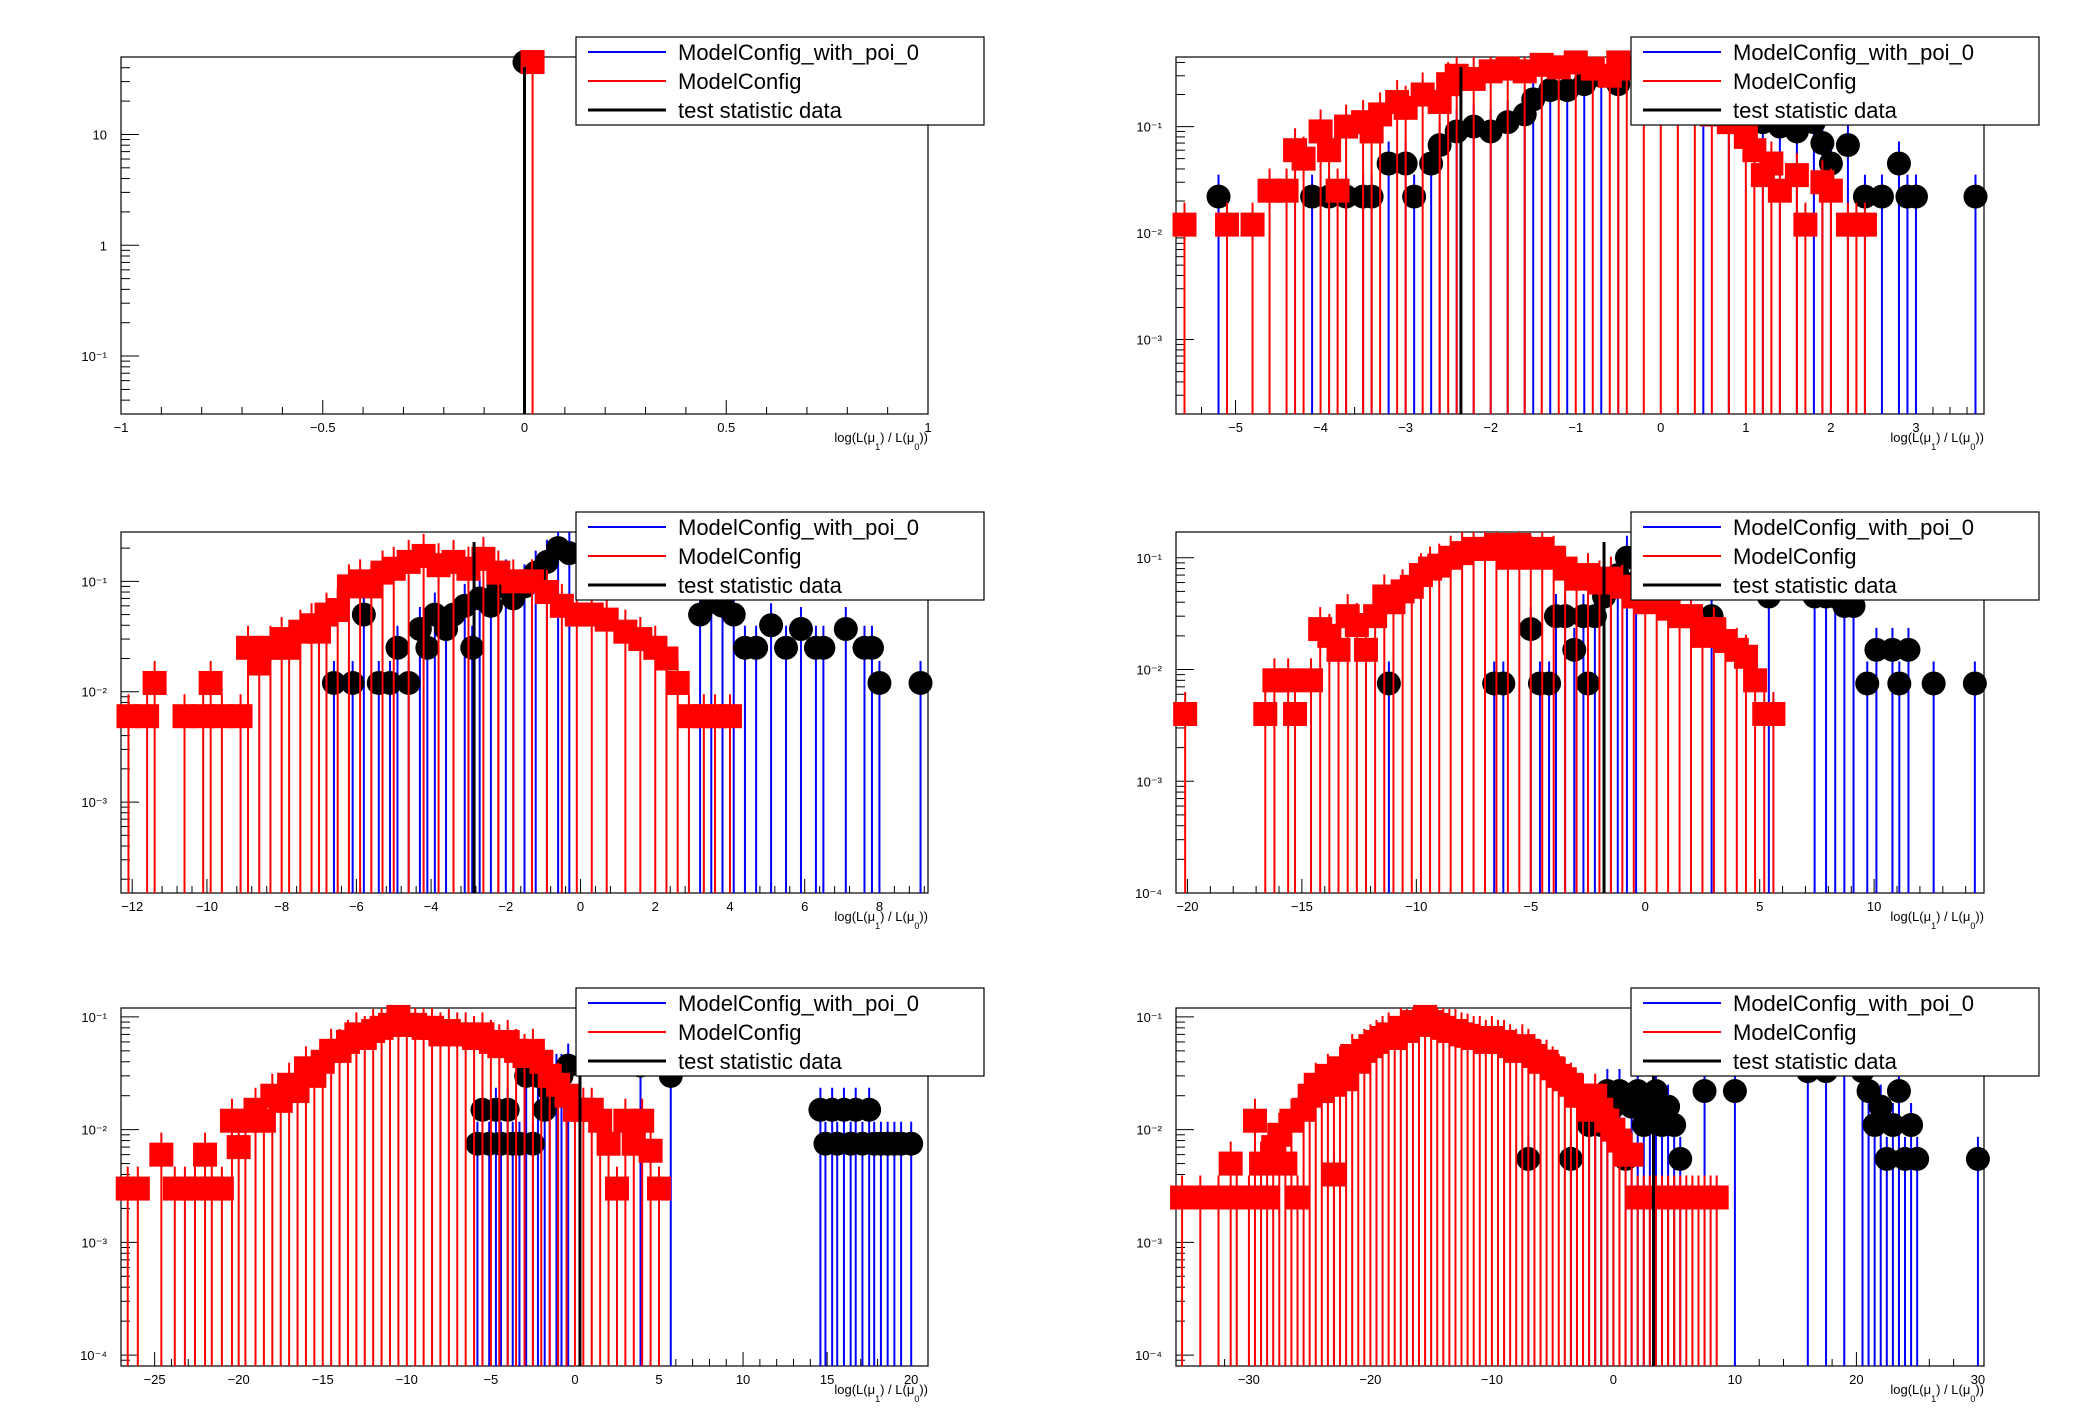 Image resolution: width=2088 pixels, height=1416 pixels. Describe the element at coordinates (881, 1393) in the screenshot. I see `x-axis-title: log(L(μ1) / L(μ0))` at that location.